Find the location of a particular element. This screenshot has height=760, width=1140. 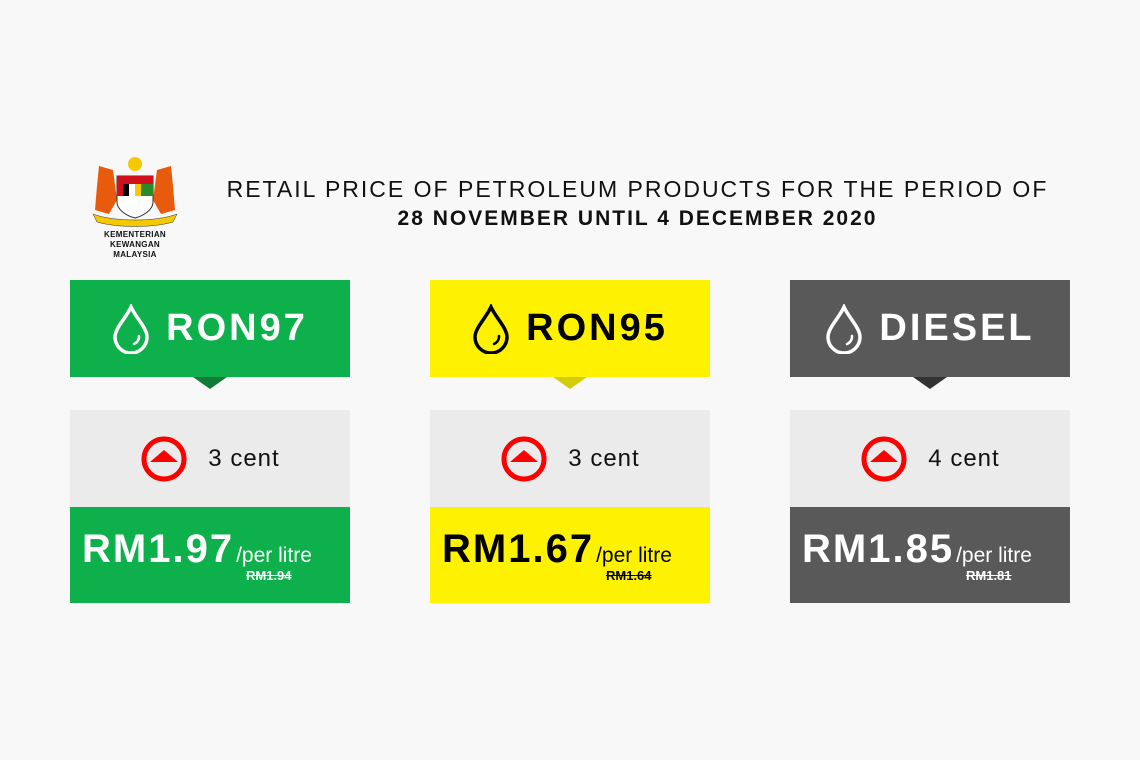

product-header: DIESEL is located at coordinates (930, 328).